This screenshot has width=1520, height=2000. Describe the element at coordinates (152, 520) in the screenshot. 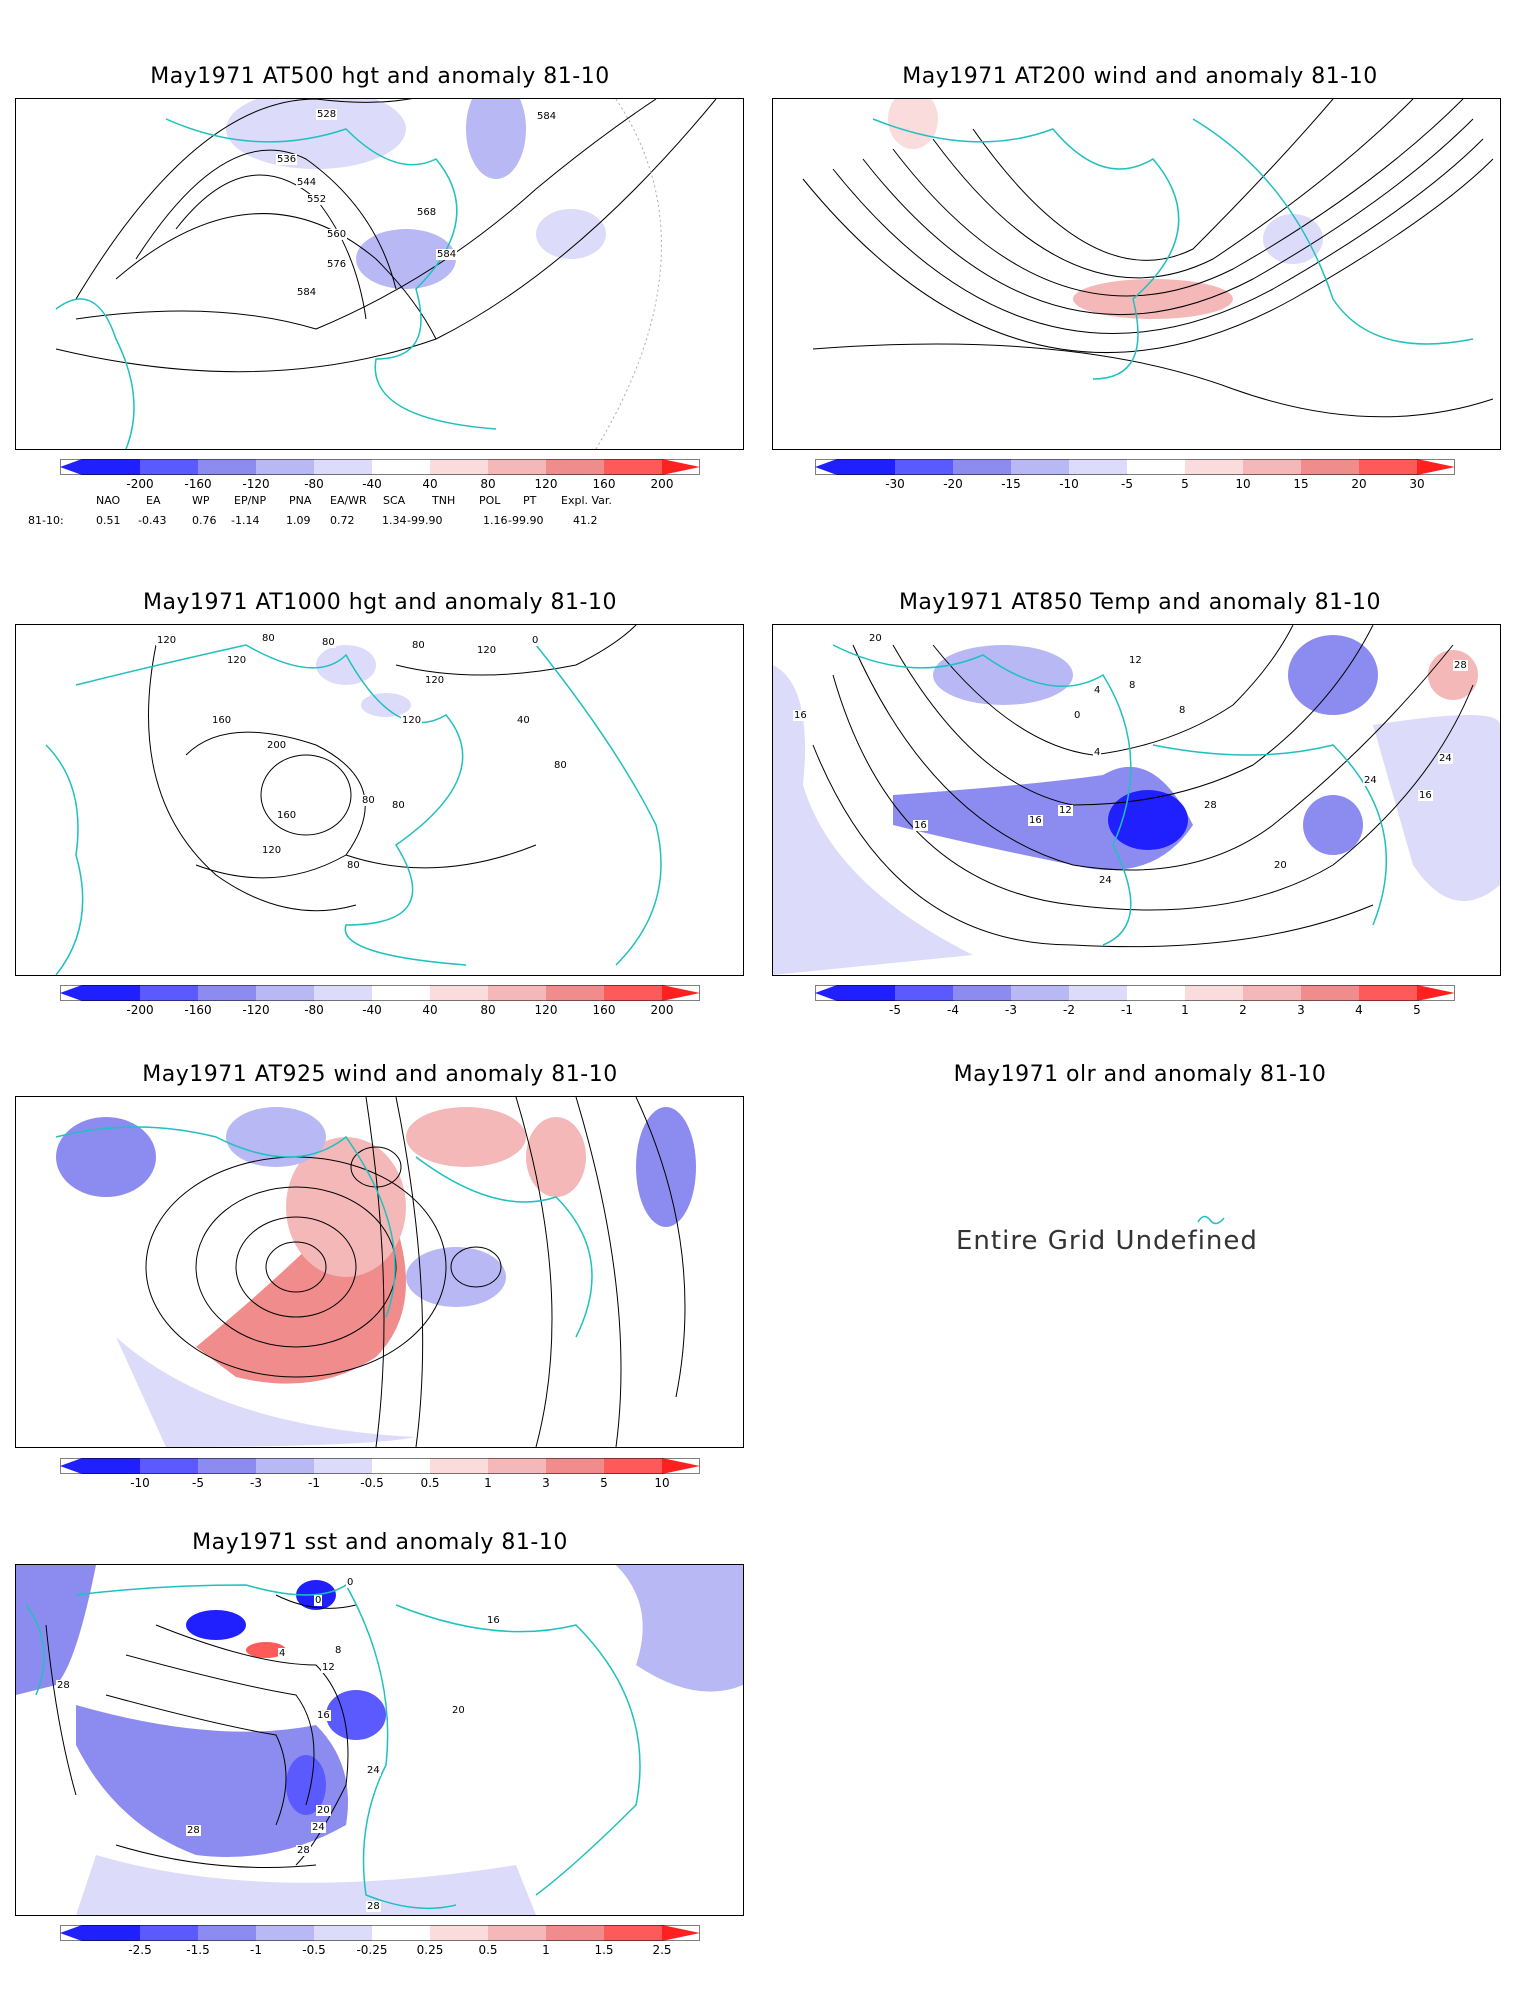

I see `index-value: -0.43` at that location.